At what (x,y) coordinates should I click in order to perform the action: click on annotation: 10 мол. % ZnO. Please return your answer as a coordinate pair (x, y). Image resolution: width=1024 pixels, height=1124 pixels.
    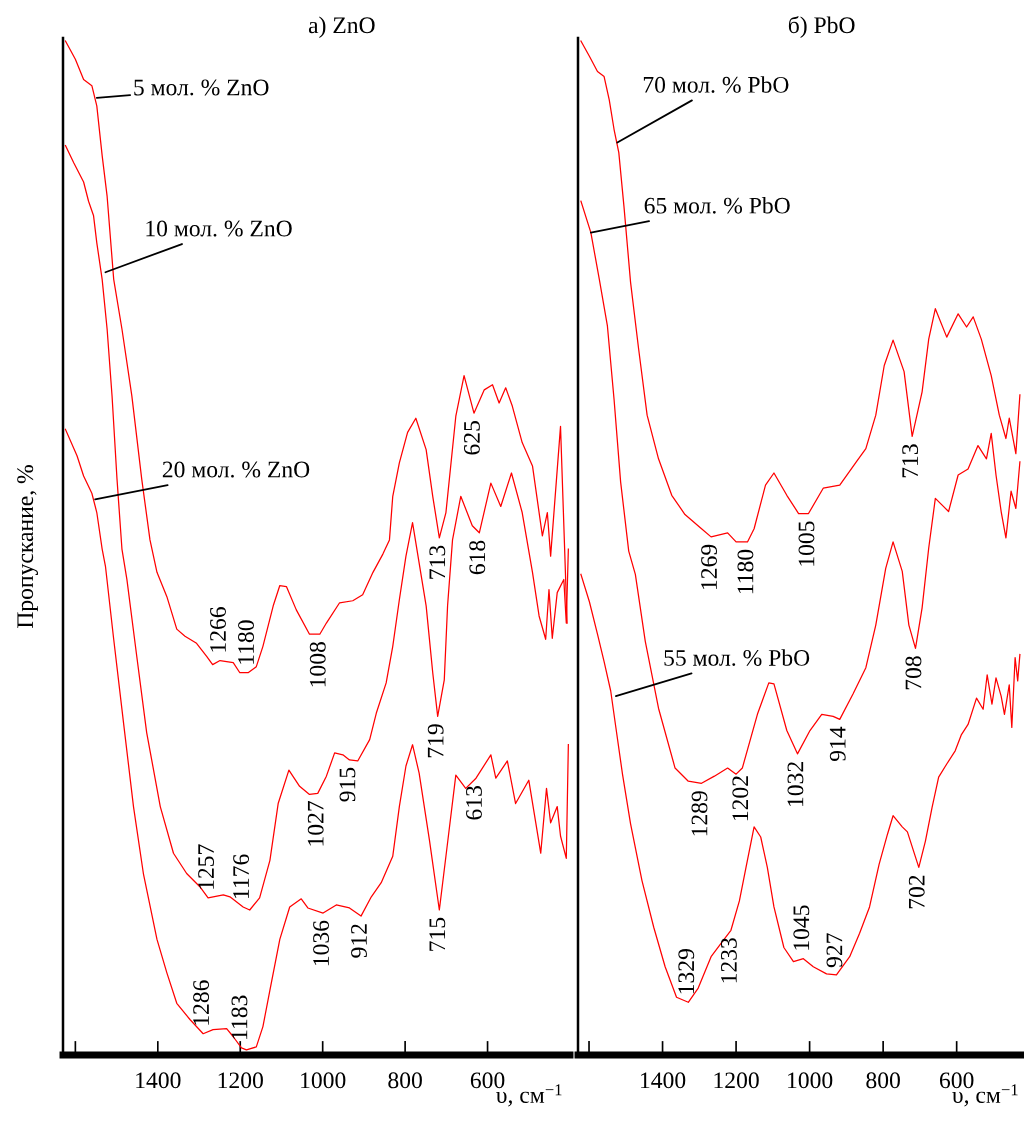
    Looking at the image, I should click on (219, 228).